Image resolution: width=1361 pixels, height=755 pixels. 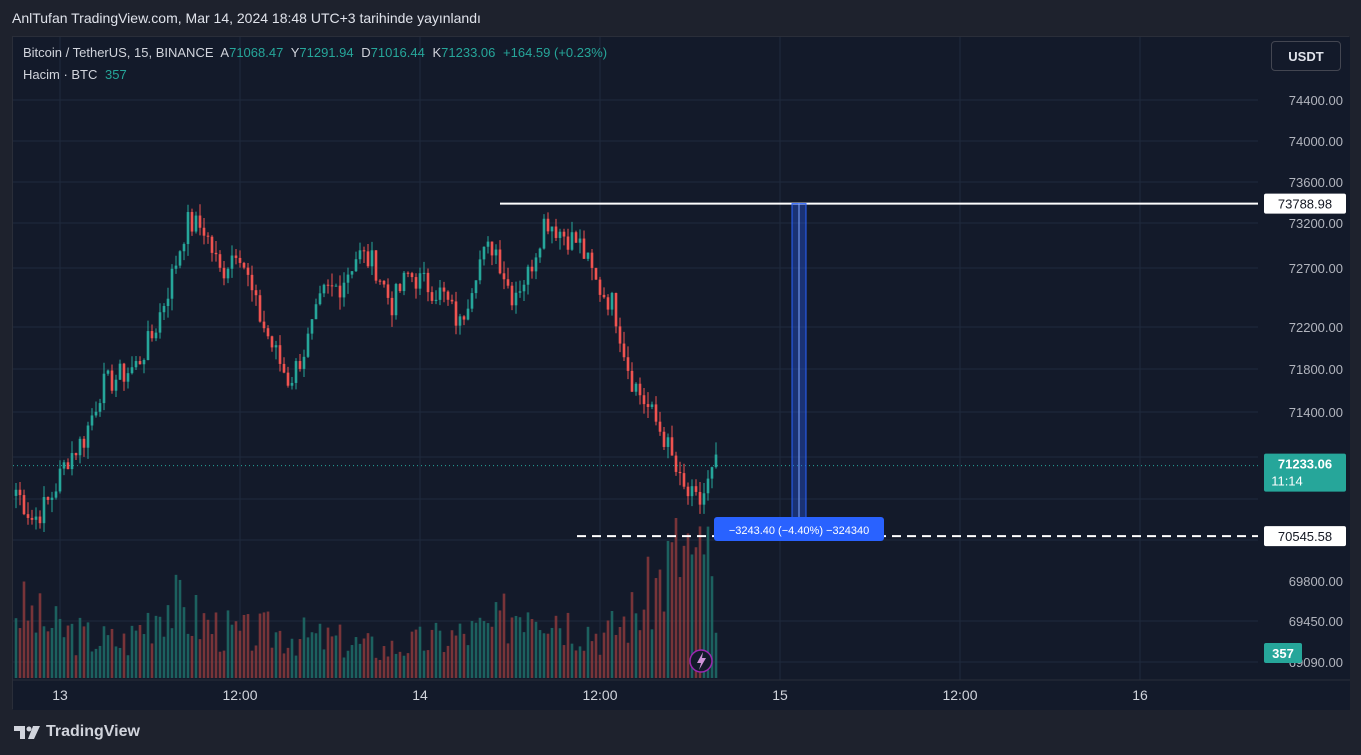 I want to click on resistance-price-tag-bg, so click(x=1305, y=203).